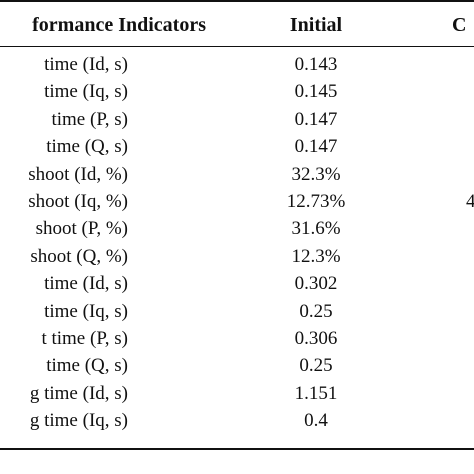  Describe the element at coordinates (78, 421) in the screenshot. I see `indicator-cell: g time (Iq, s)` at that location.